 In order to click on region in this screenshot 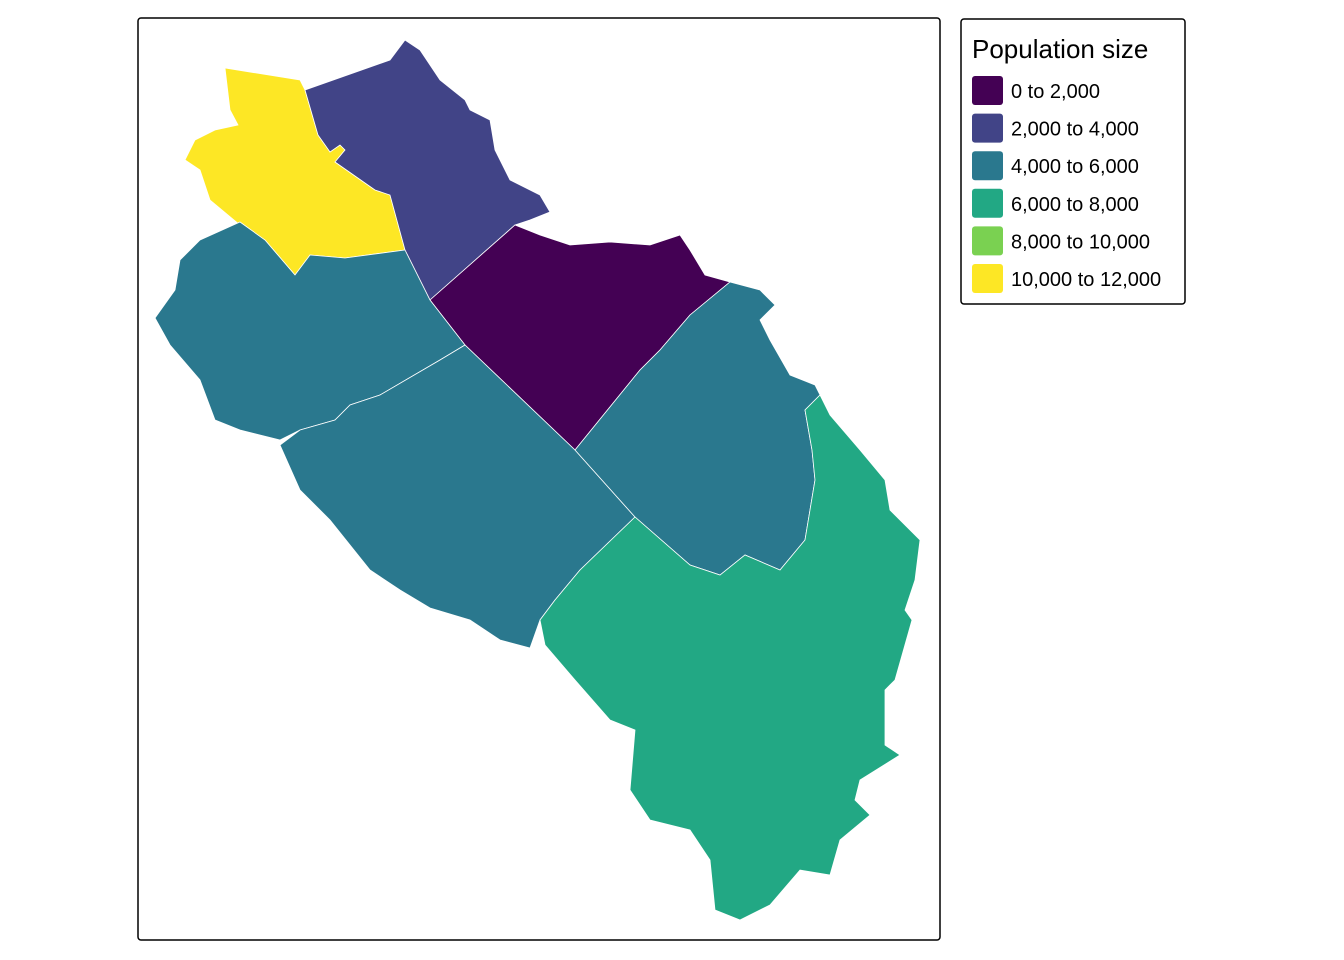, I will do `click(427, 170)`.